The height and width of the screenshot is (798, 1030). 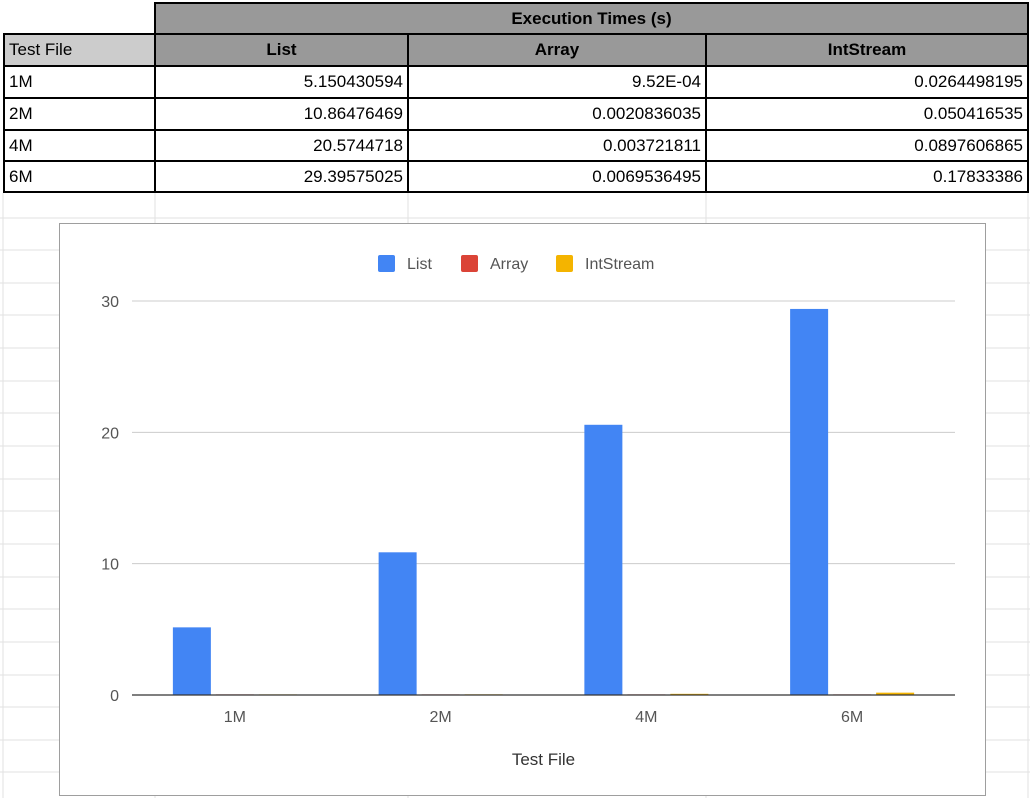 What do you see at coordinates (564, 263) in the screenshot?
I see `legend-swatch-intstream` at bounding box center [564, 263].